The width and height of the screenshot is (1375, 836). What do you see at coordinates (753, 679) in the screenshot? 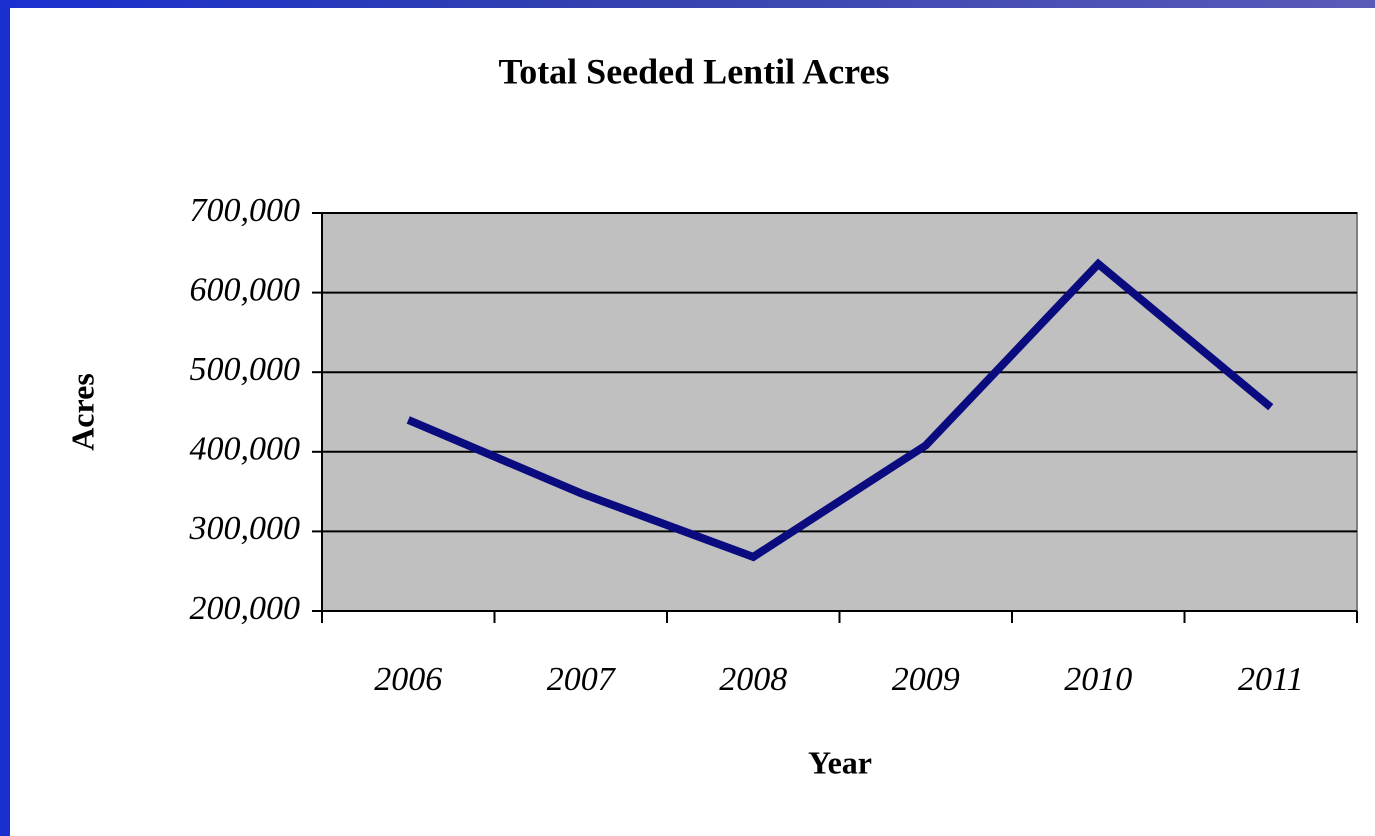
I see `x-tick-label: 2008` at bounding box center [753, 679].